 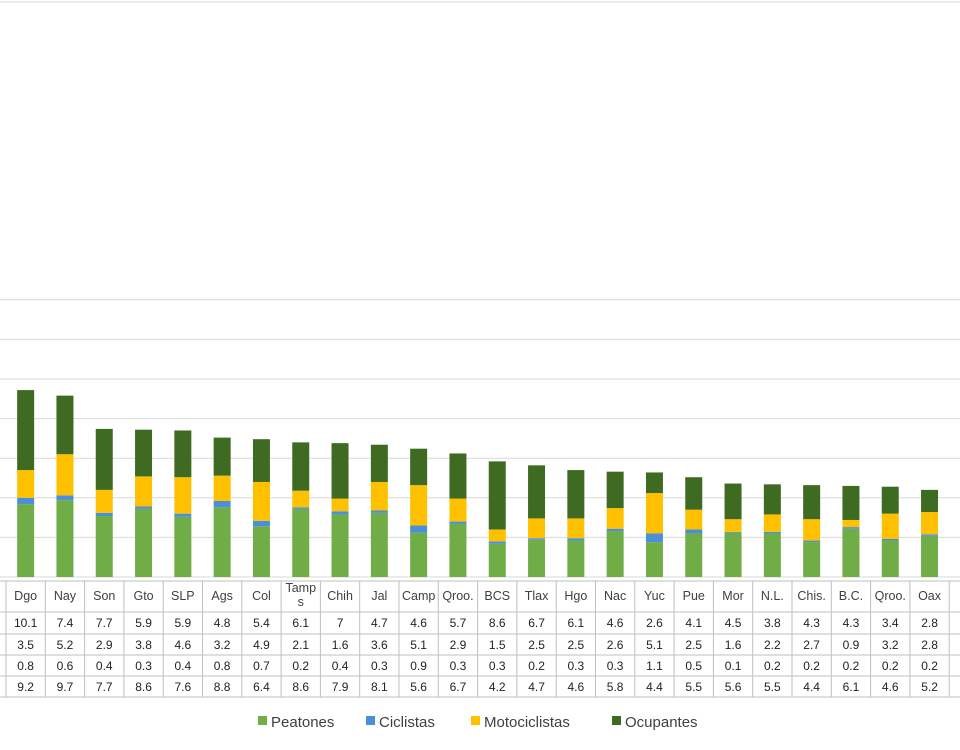 What do you see at coordinates (65, 623) in the screenshot?
I see `table-cell: 7.4` at bounding box center [65, 623].